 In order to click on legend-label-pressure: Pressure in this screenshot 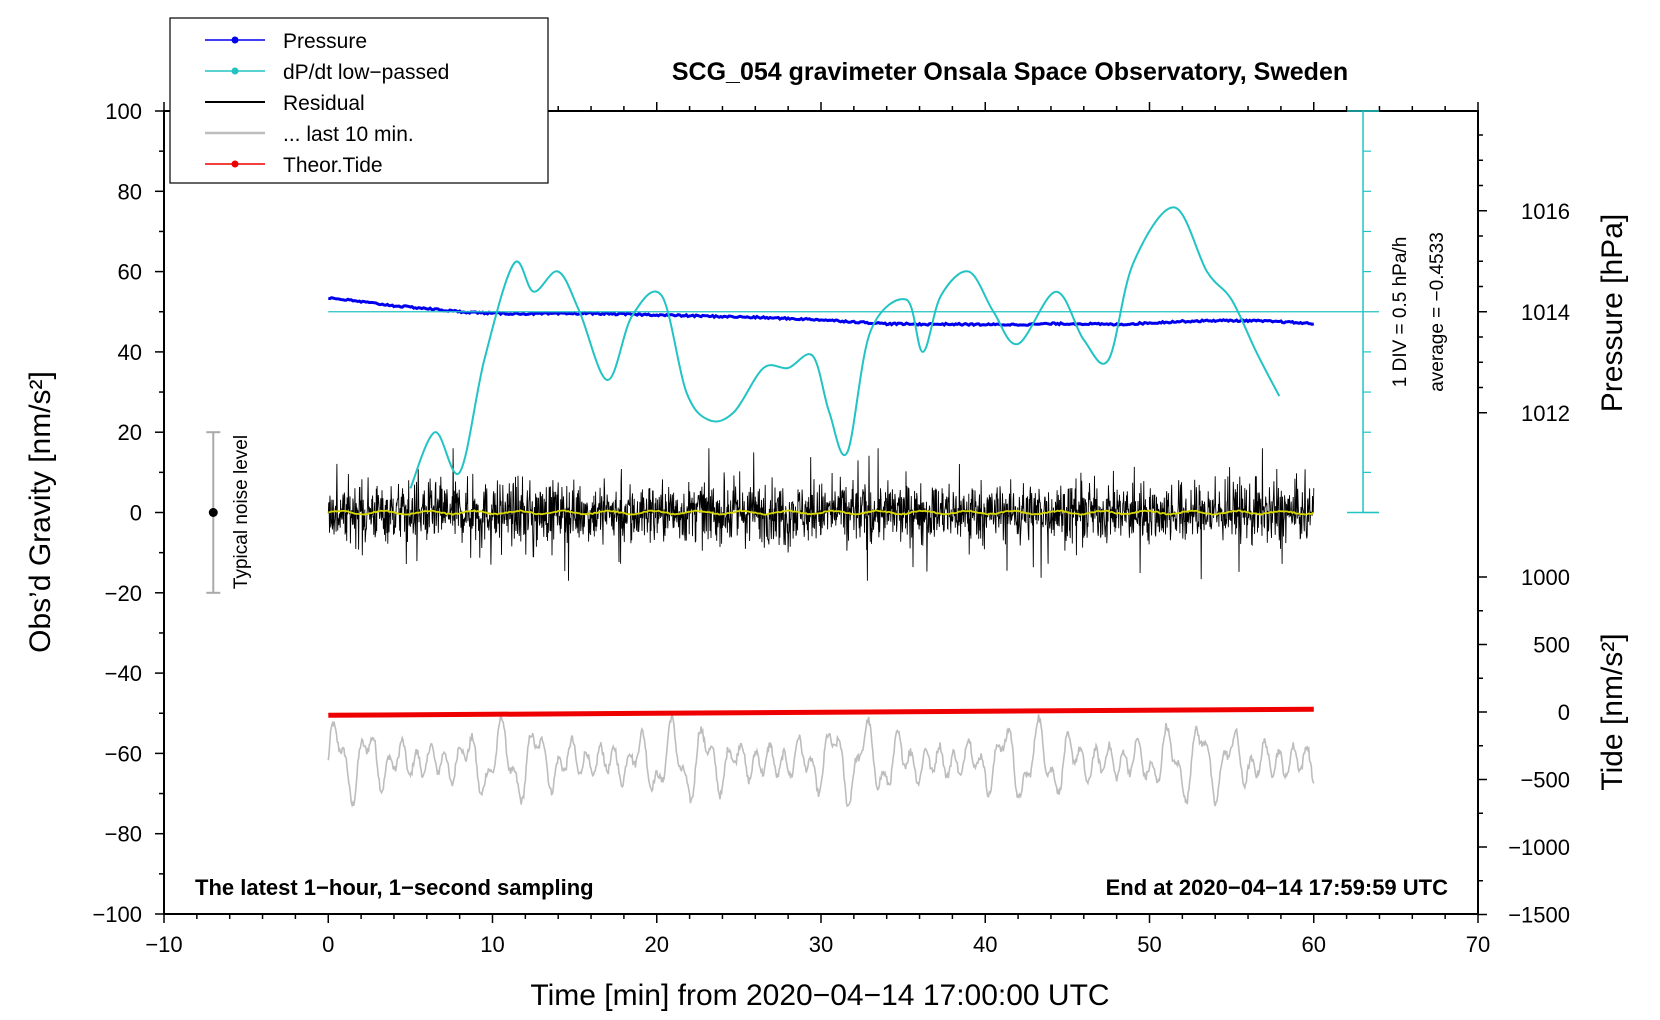, I will do `click(325, 41)`.